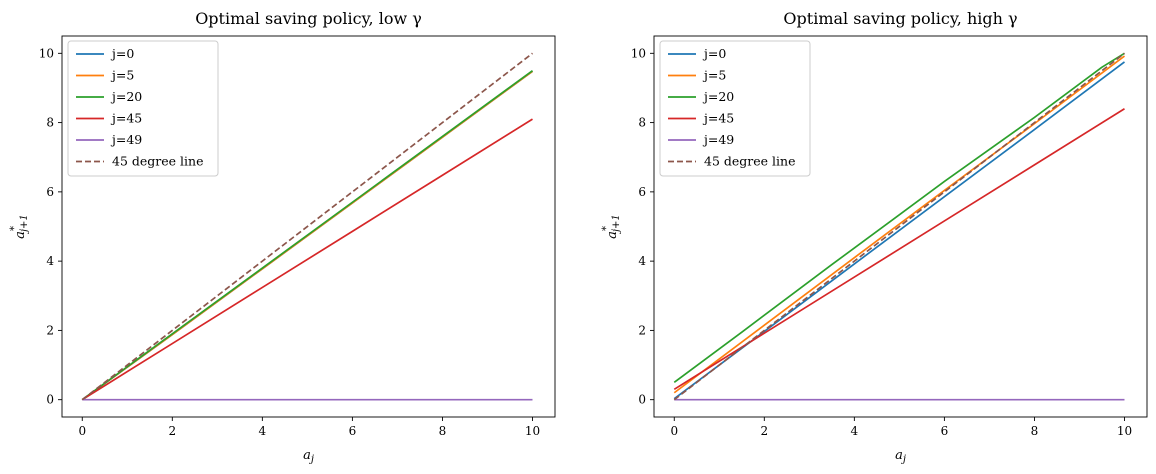  Describe the element at coordinates (900, 18) in the screenshot. I see `chart-title: Optimal saving policy, high γ` at that location.